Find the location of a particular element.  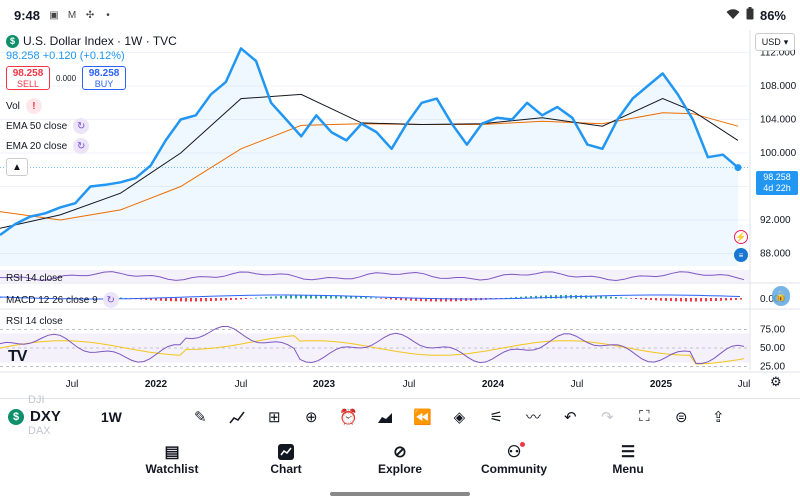

rsi-ma-line is located at coordinates (372, 350).